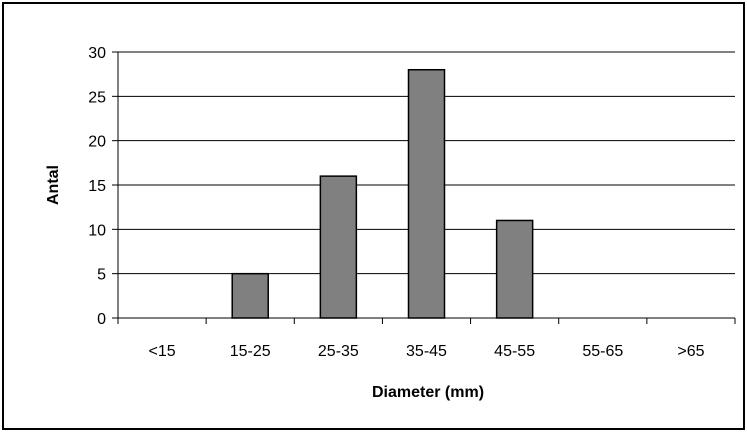  I want to click on x-tick-label: <15, so click(162, 351).